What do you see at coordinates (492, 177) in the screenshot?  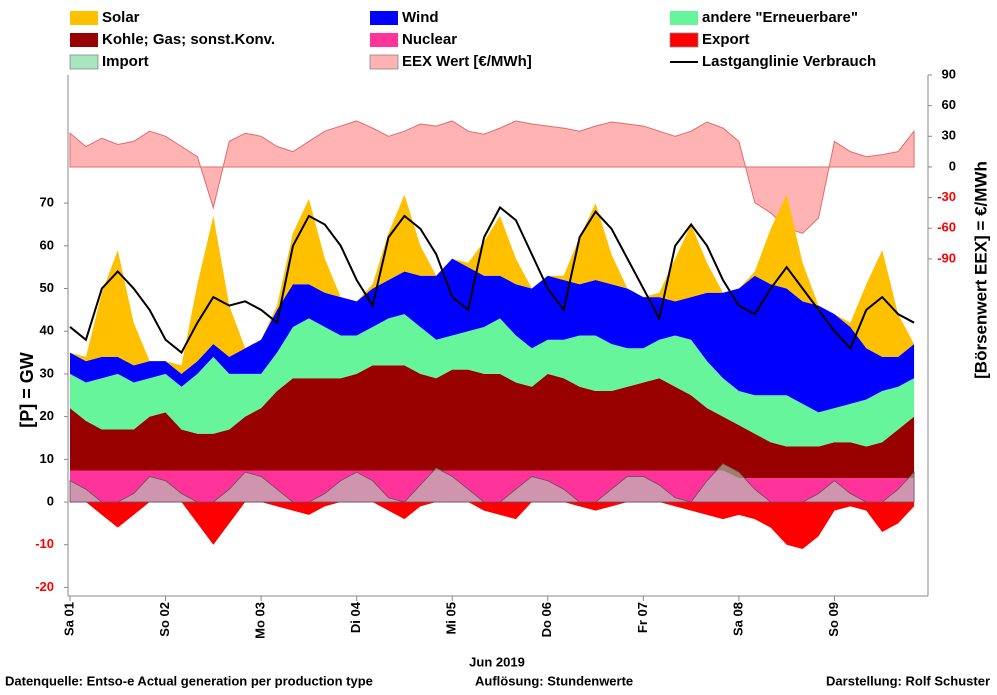 I see `eex-area` at bounding box center [492, 177].